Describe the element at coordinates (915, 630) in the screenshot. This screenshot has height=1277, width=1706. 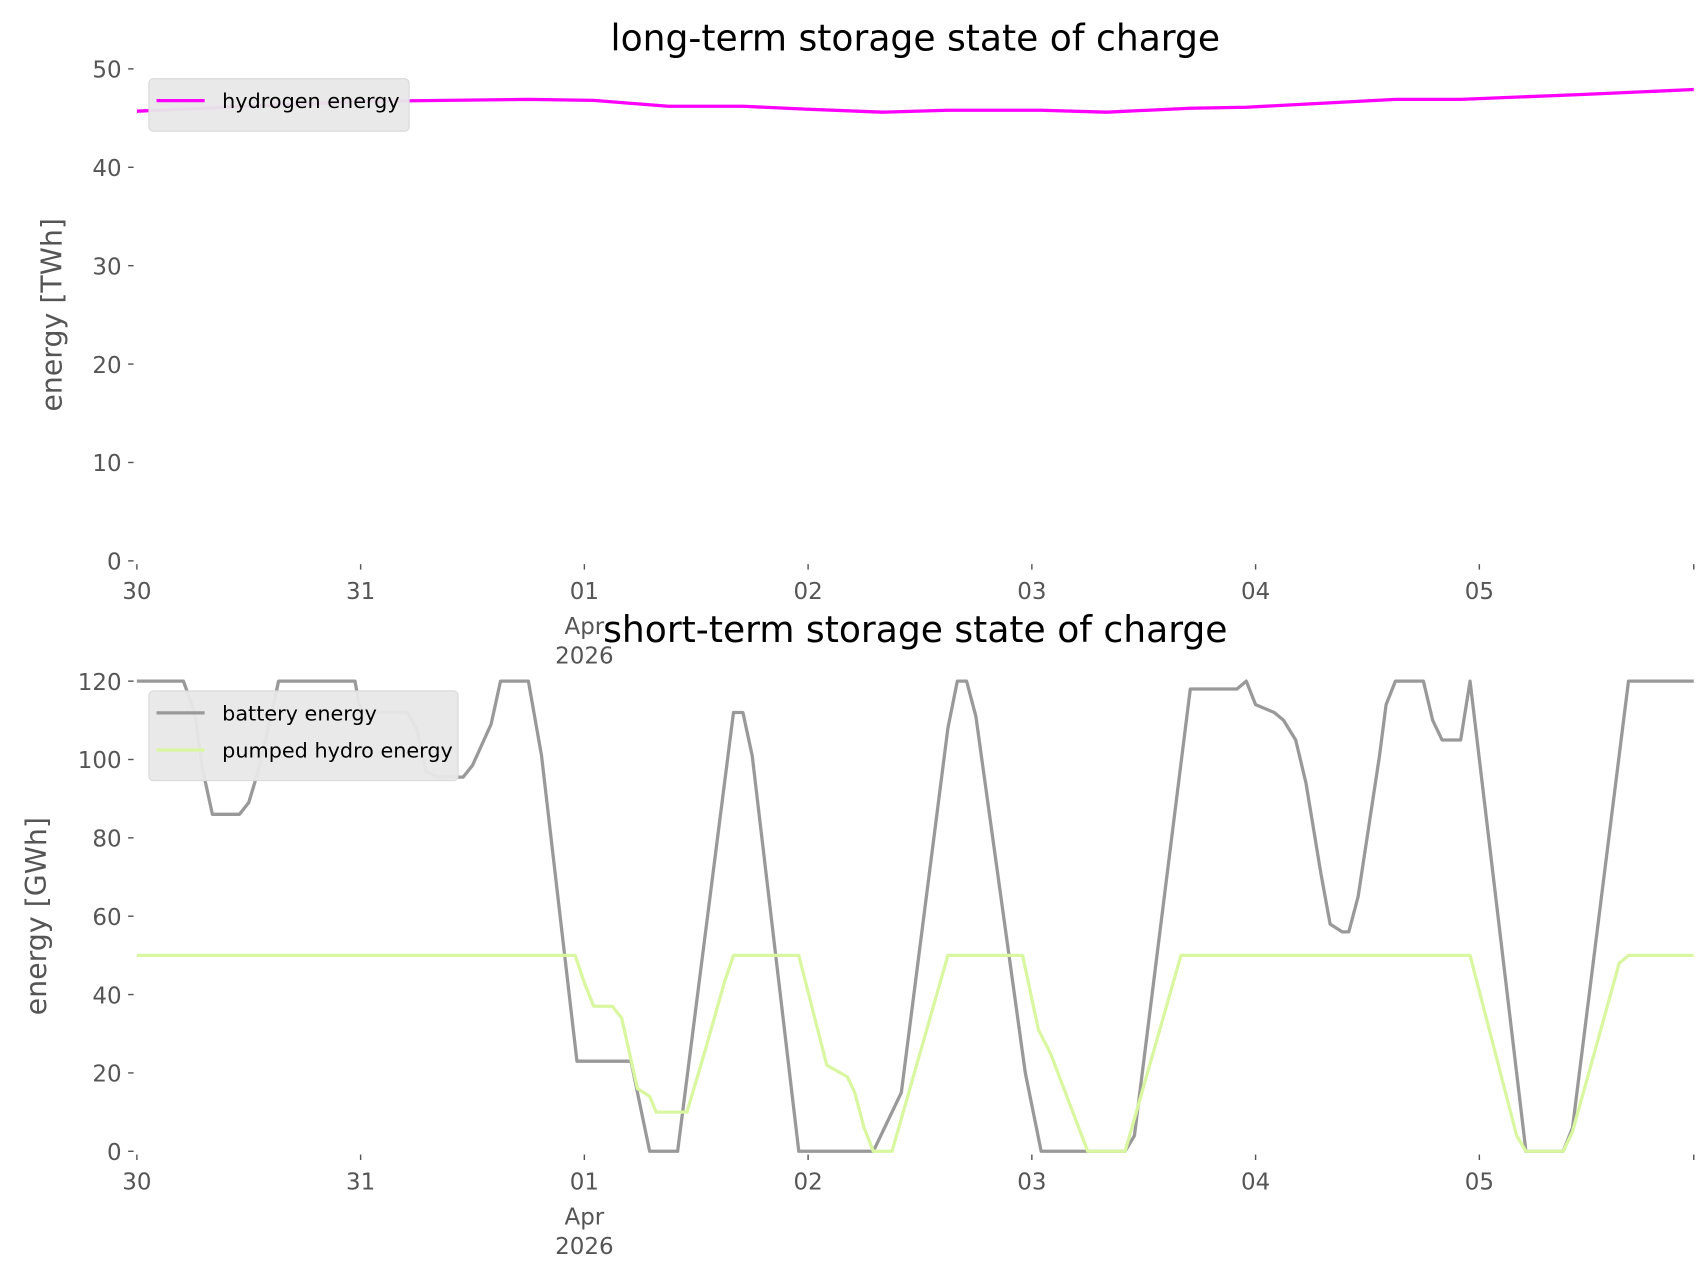
I see `chart-title: short-term storage state of charge` at that location.